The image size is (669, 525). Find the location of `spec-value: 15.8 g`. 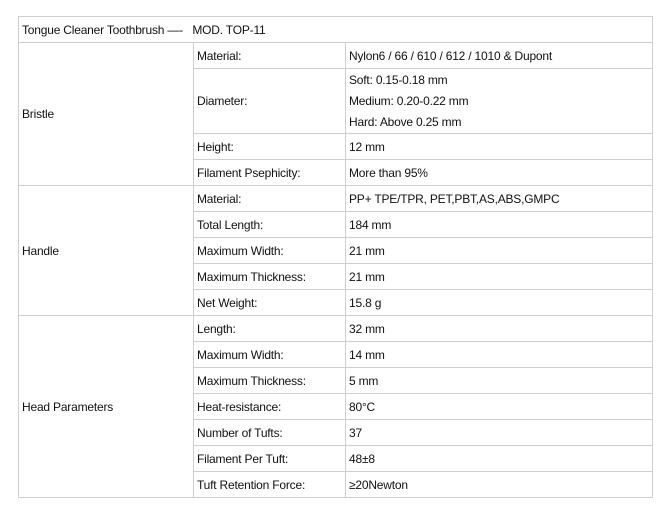

spec-value: 15.8 g is located at coordinates (499, 302).